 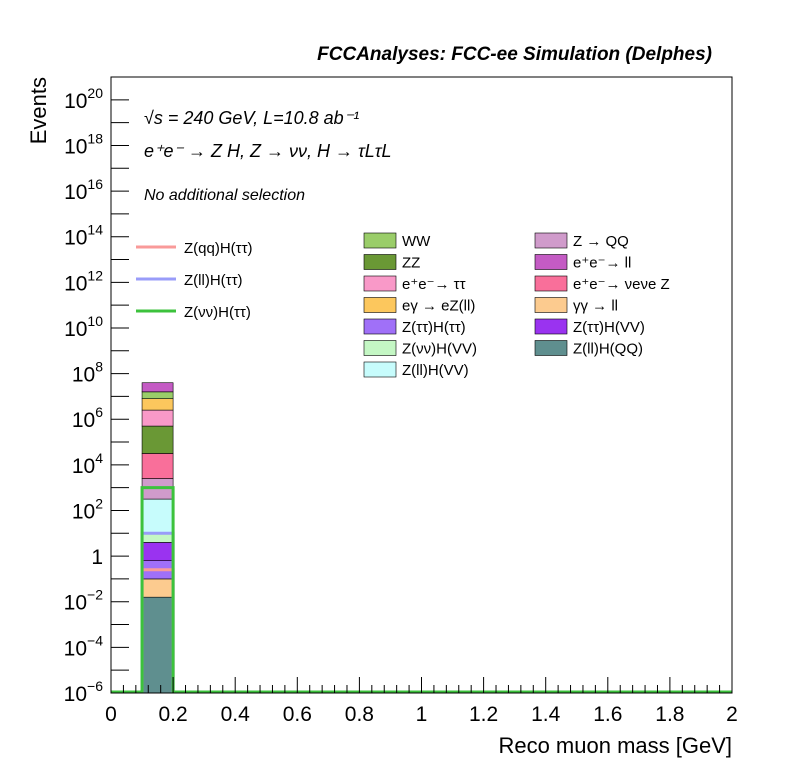 I want to click on y-axis-title: Events, so click(x=38, y=110).